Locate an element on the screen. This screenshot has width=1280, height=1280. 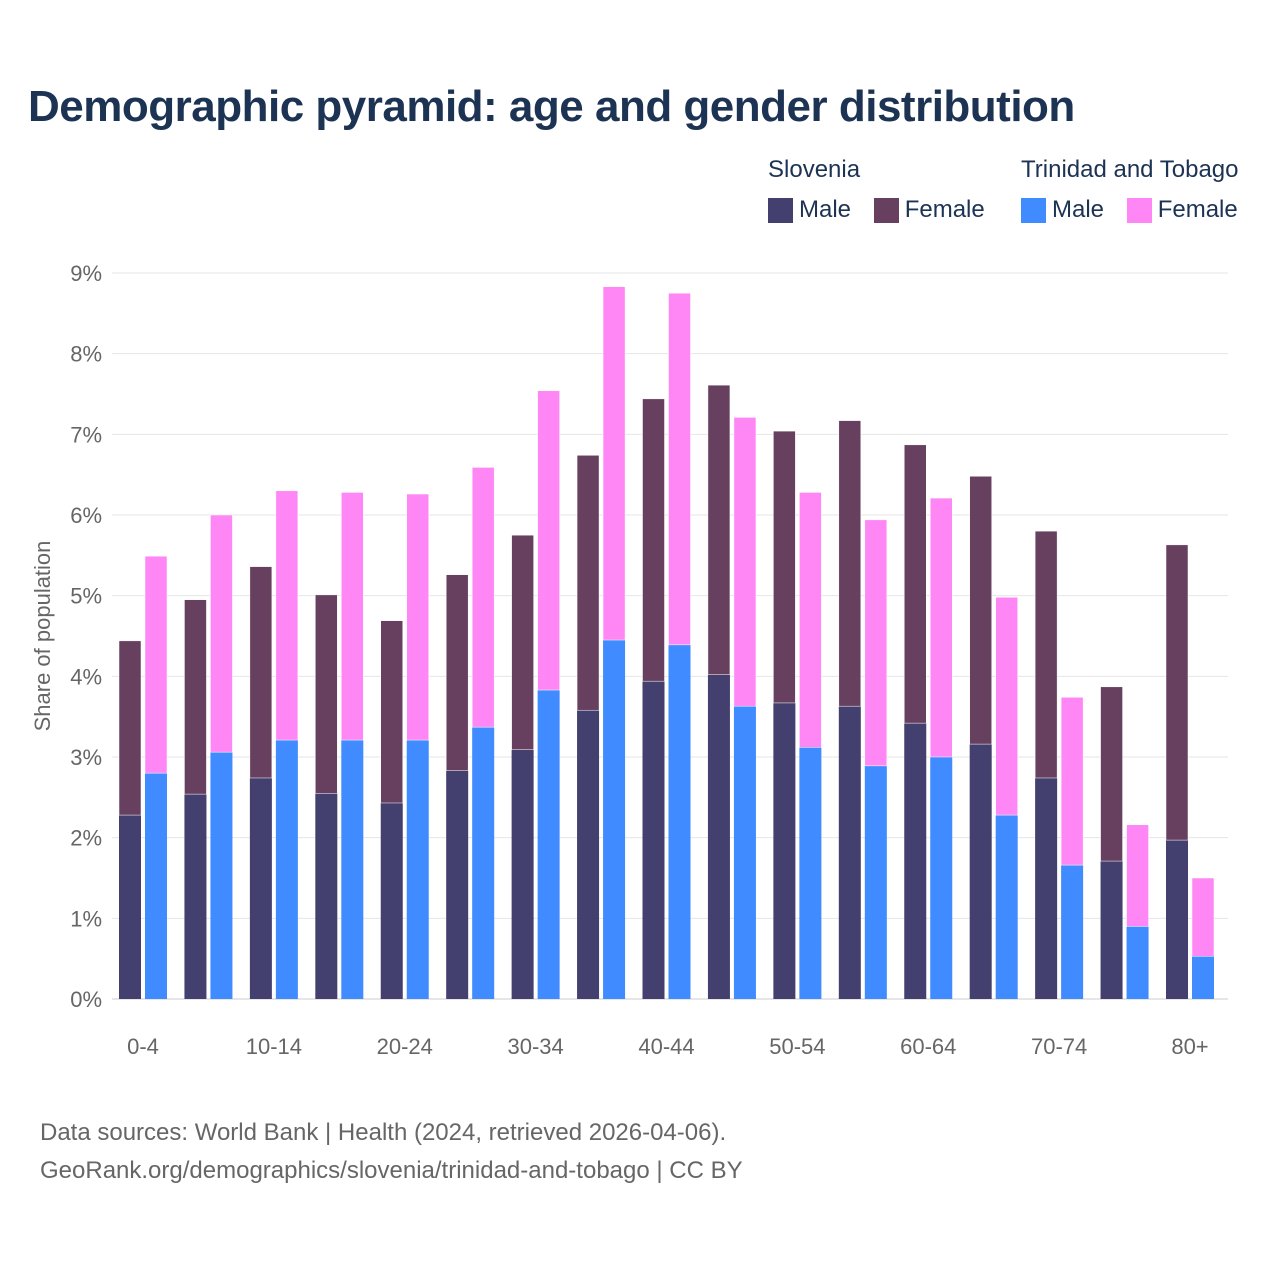
x-tick-label: 0-4 is located at coordinates (143, 1046).